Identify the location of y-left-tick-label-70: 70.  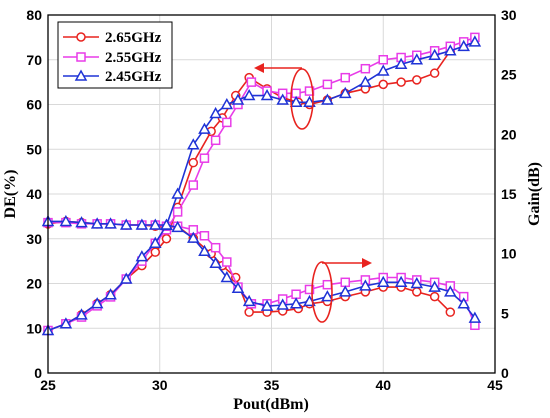
(34, 60).